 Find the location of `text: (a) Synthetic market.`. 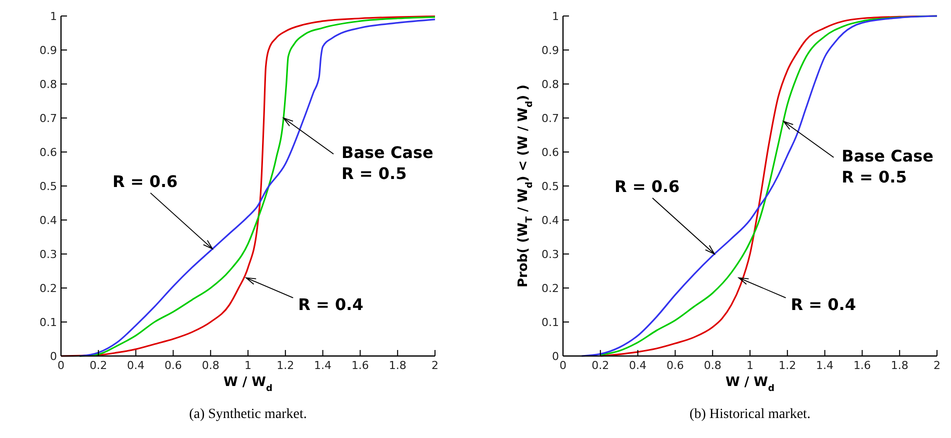

text: (a) Synthetic market. is located at coordinates (248, 414).